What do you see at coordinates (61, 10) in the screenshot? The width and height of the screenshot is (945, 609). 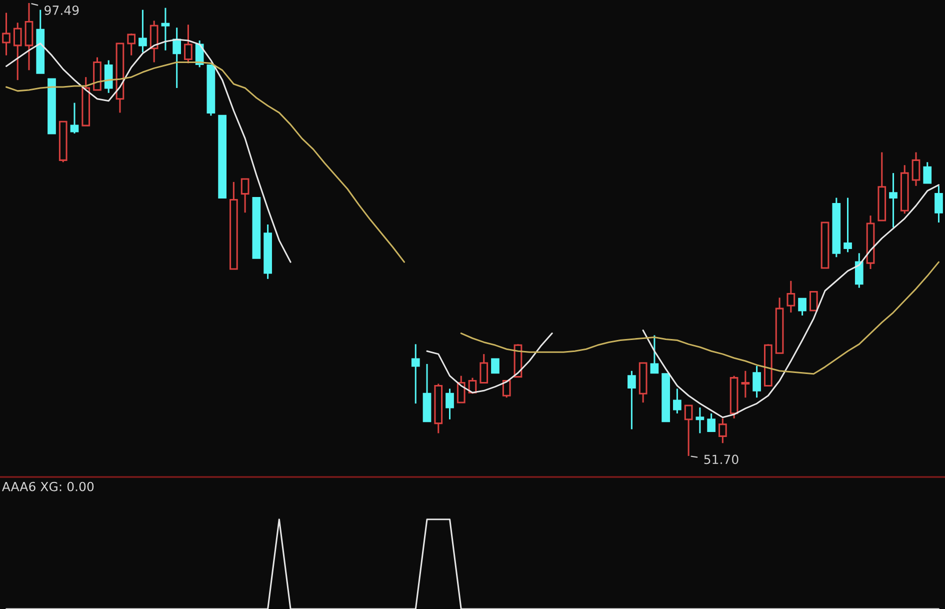 I see `annotation: 97.49` at bounding box center [61, 10].